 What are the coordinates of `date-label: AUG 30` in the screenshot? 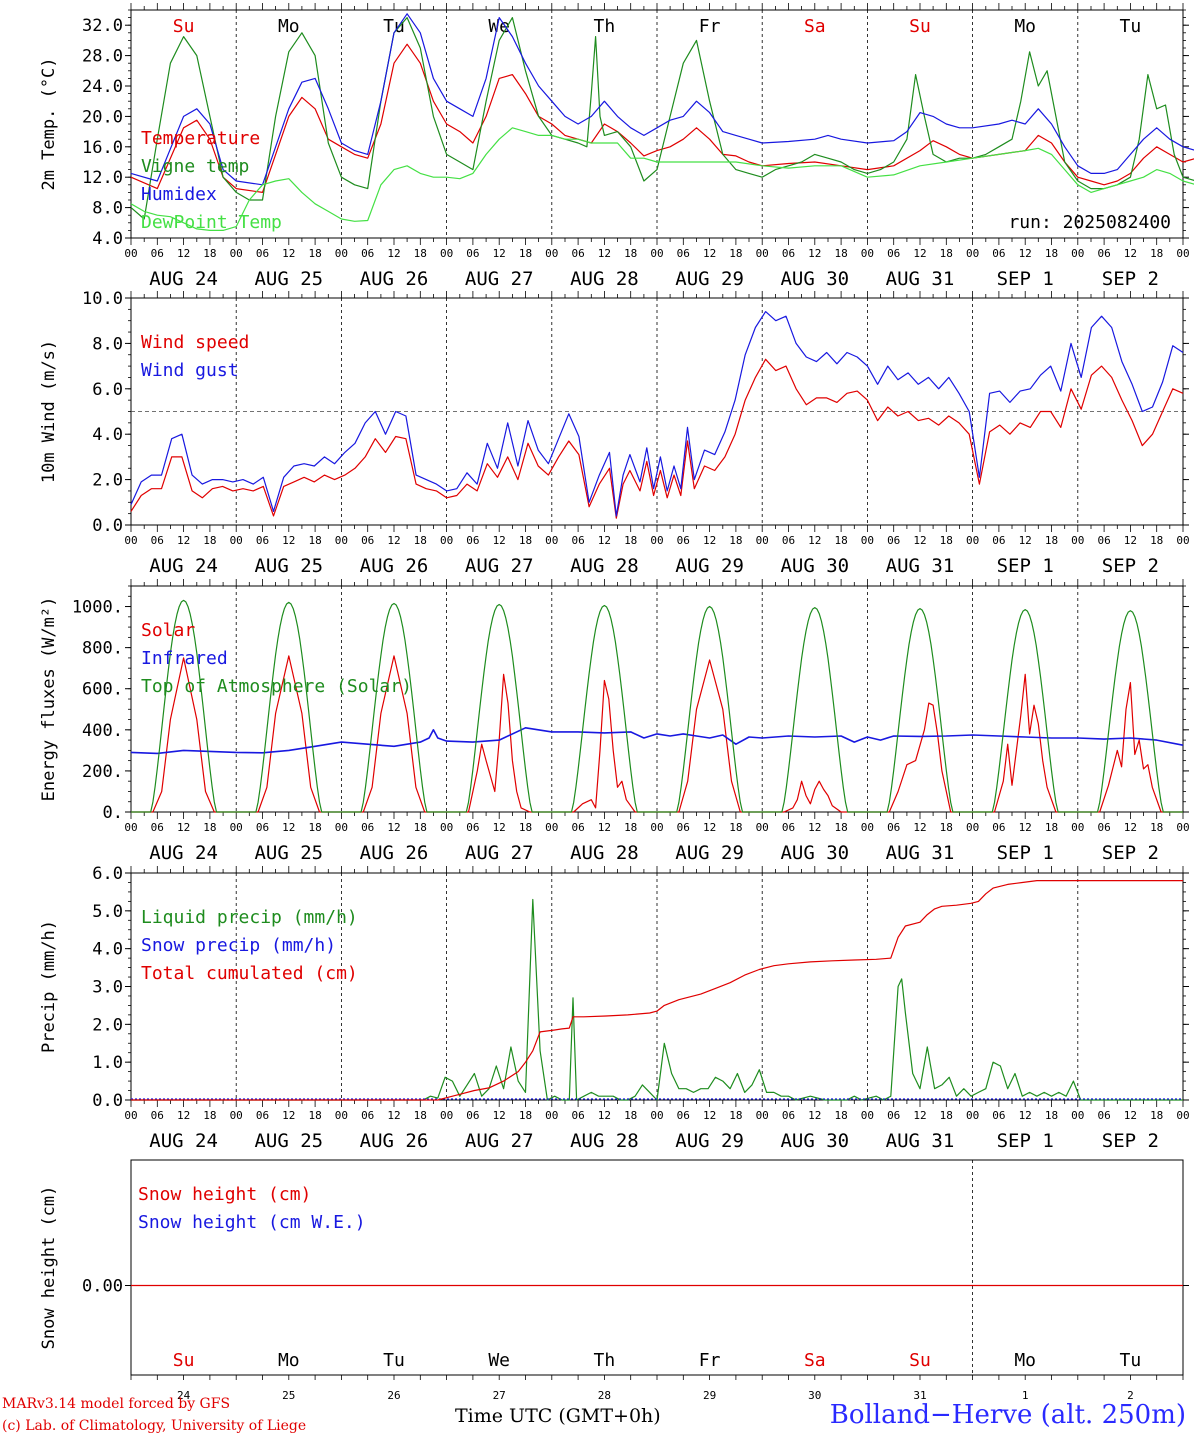 It's located at (814, 279).